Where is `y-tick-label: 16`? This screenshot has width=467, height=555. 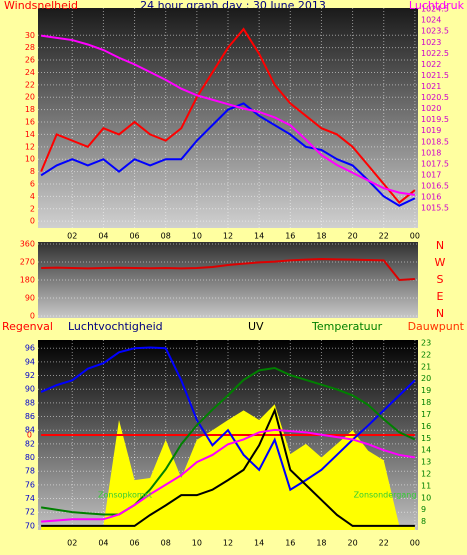 y-tick-label: 16 is located at coordinates (30, 122).